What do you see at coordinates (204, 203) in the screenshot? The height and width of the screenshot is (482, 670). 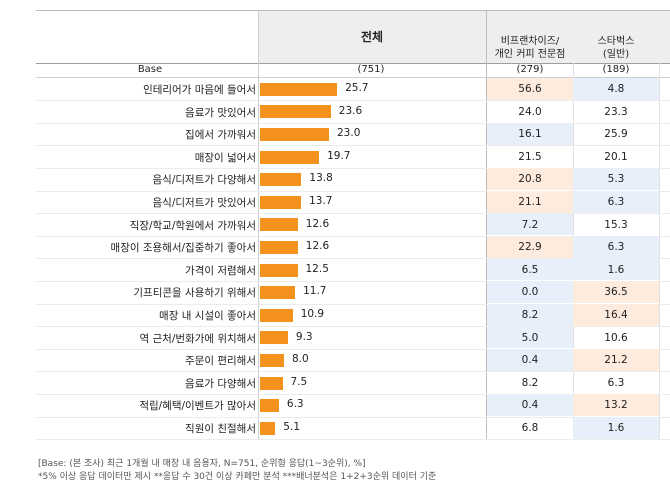 I see `category-label: 음식/디저트가 맛있어서` at bounding box center [204, 203].